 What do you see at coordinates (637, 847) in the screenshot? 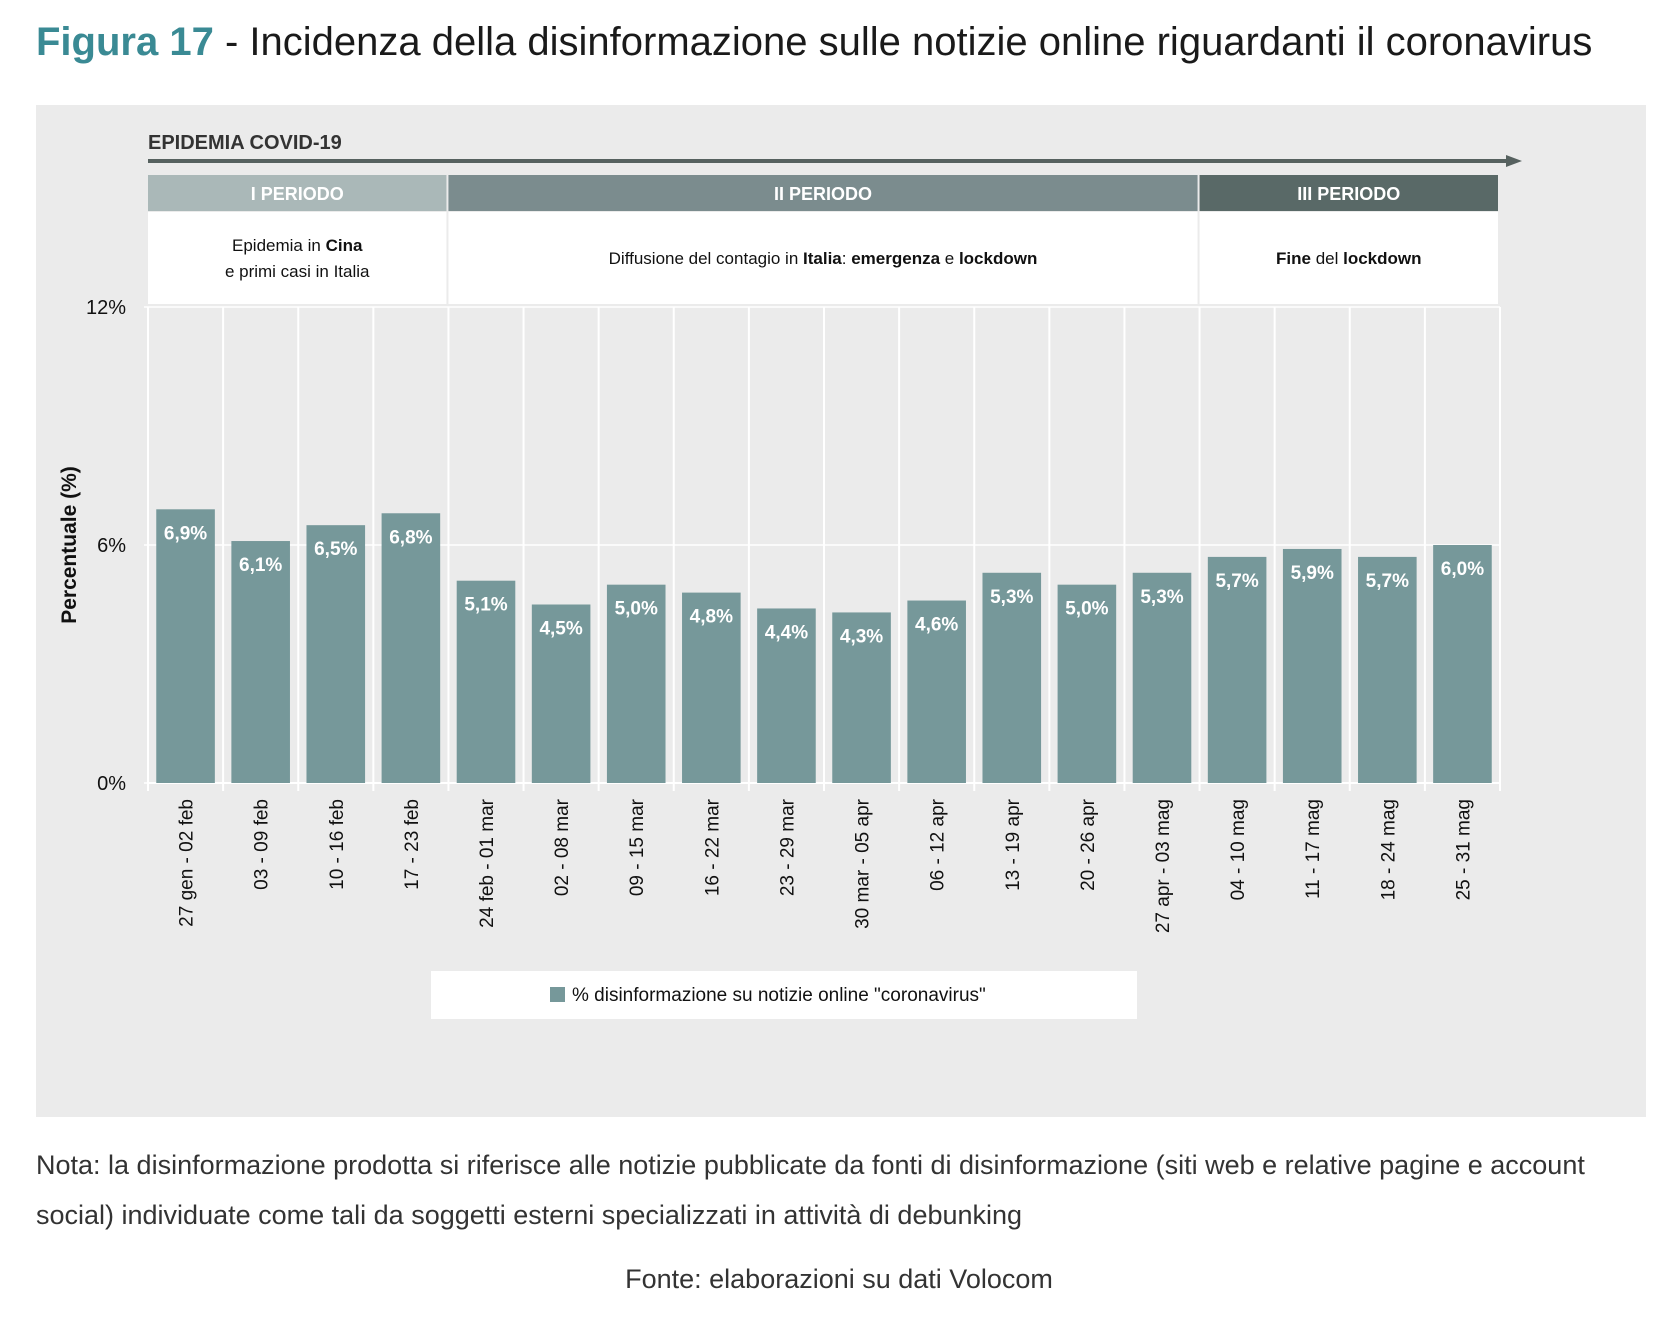
I see `x-tick-label: 09 - 15 mar` at bounding box center [637, 847].